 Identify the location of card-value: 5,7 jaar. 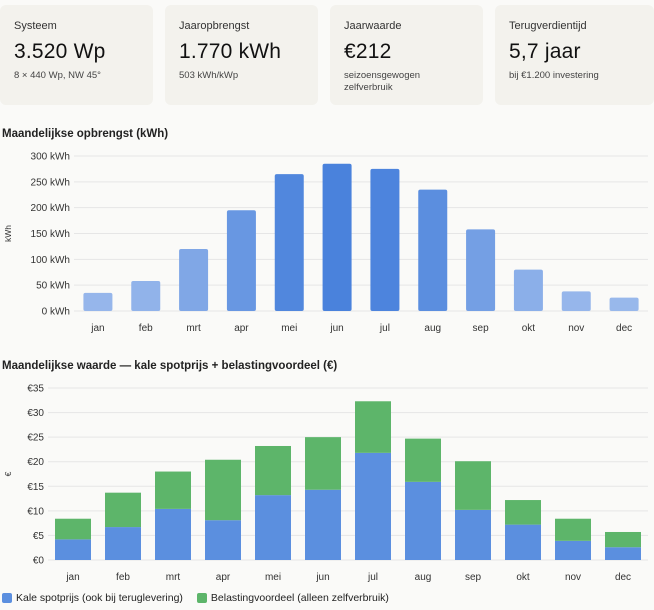
(545, 51).